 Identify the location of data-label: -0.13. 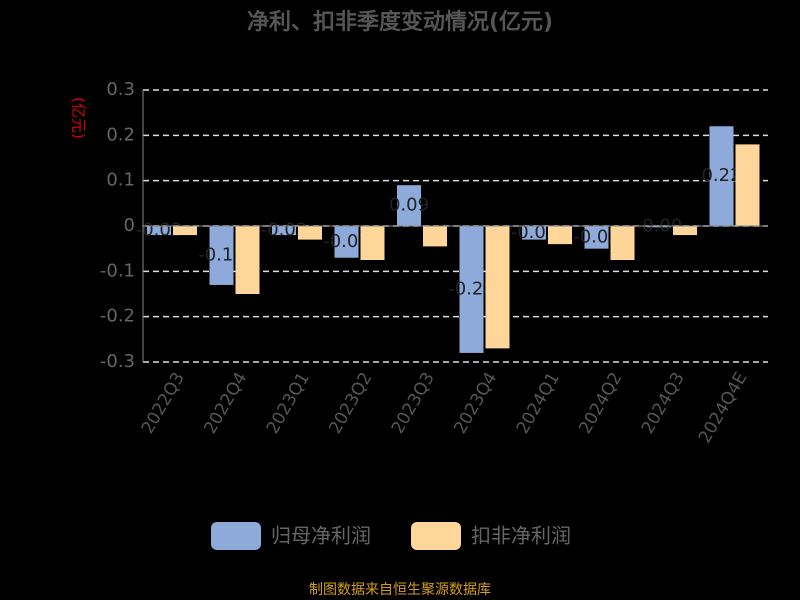
(221, 254).